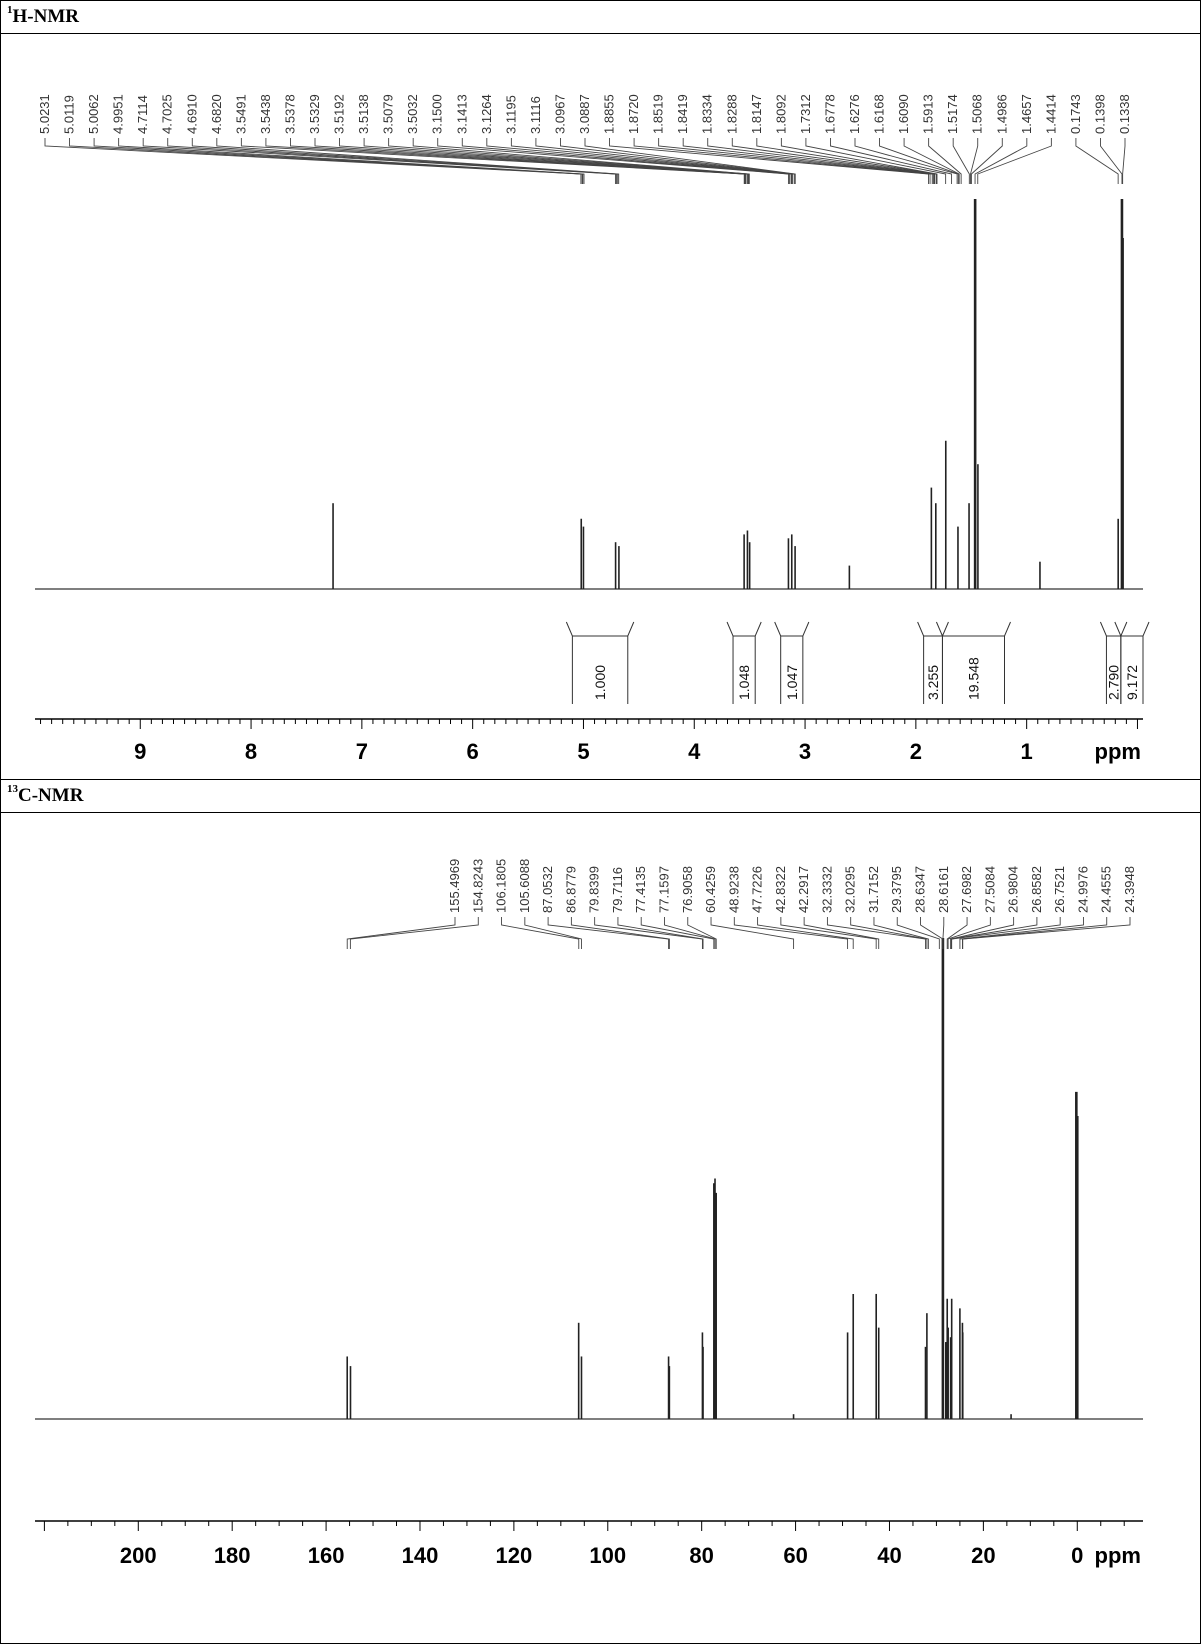  I want to click on h-tick-label-3: 6, so click(473, 751).